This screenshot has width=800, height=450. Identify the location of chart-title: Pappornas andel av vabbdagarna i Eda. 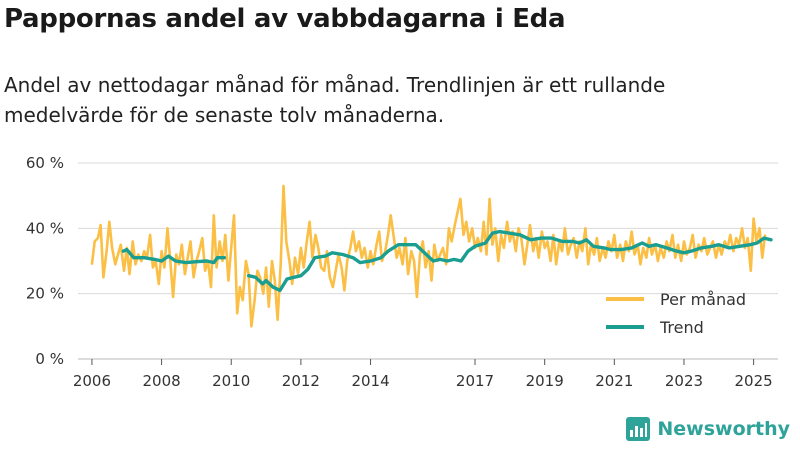
(285, 19).